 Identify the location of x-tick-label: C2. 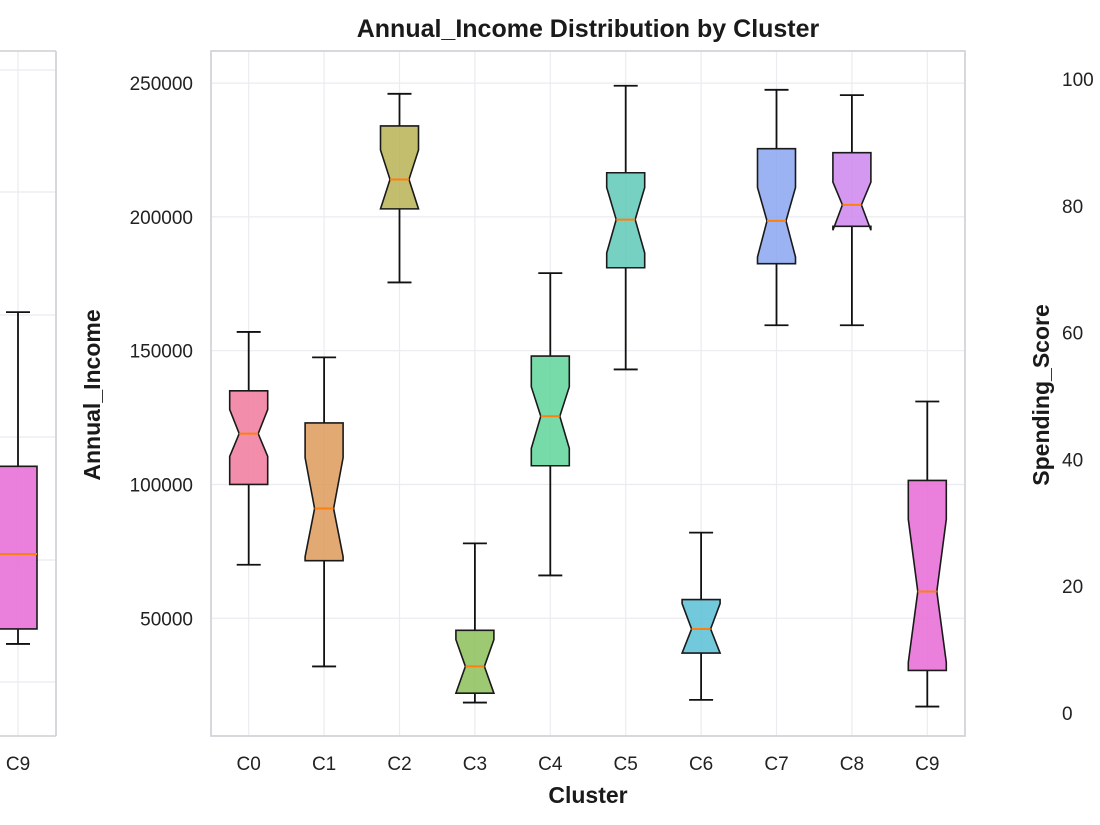
(399, 764).